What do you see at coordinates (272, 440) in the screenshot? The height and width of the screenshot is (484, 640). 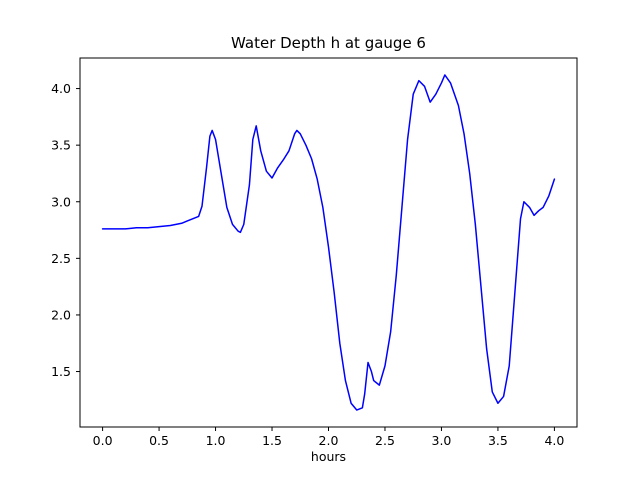 I see `x-tick-label: 1.5` at bounding box center [272, 440].